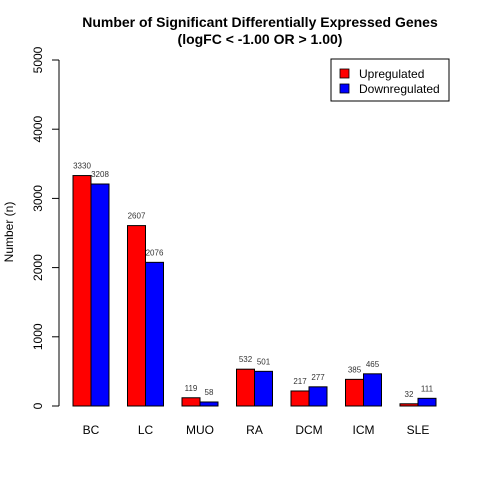 The width and height of the screenshot is (480, 480). I want to click on x-tick-label-muo: MUO, so click(200, 430).